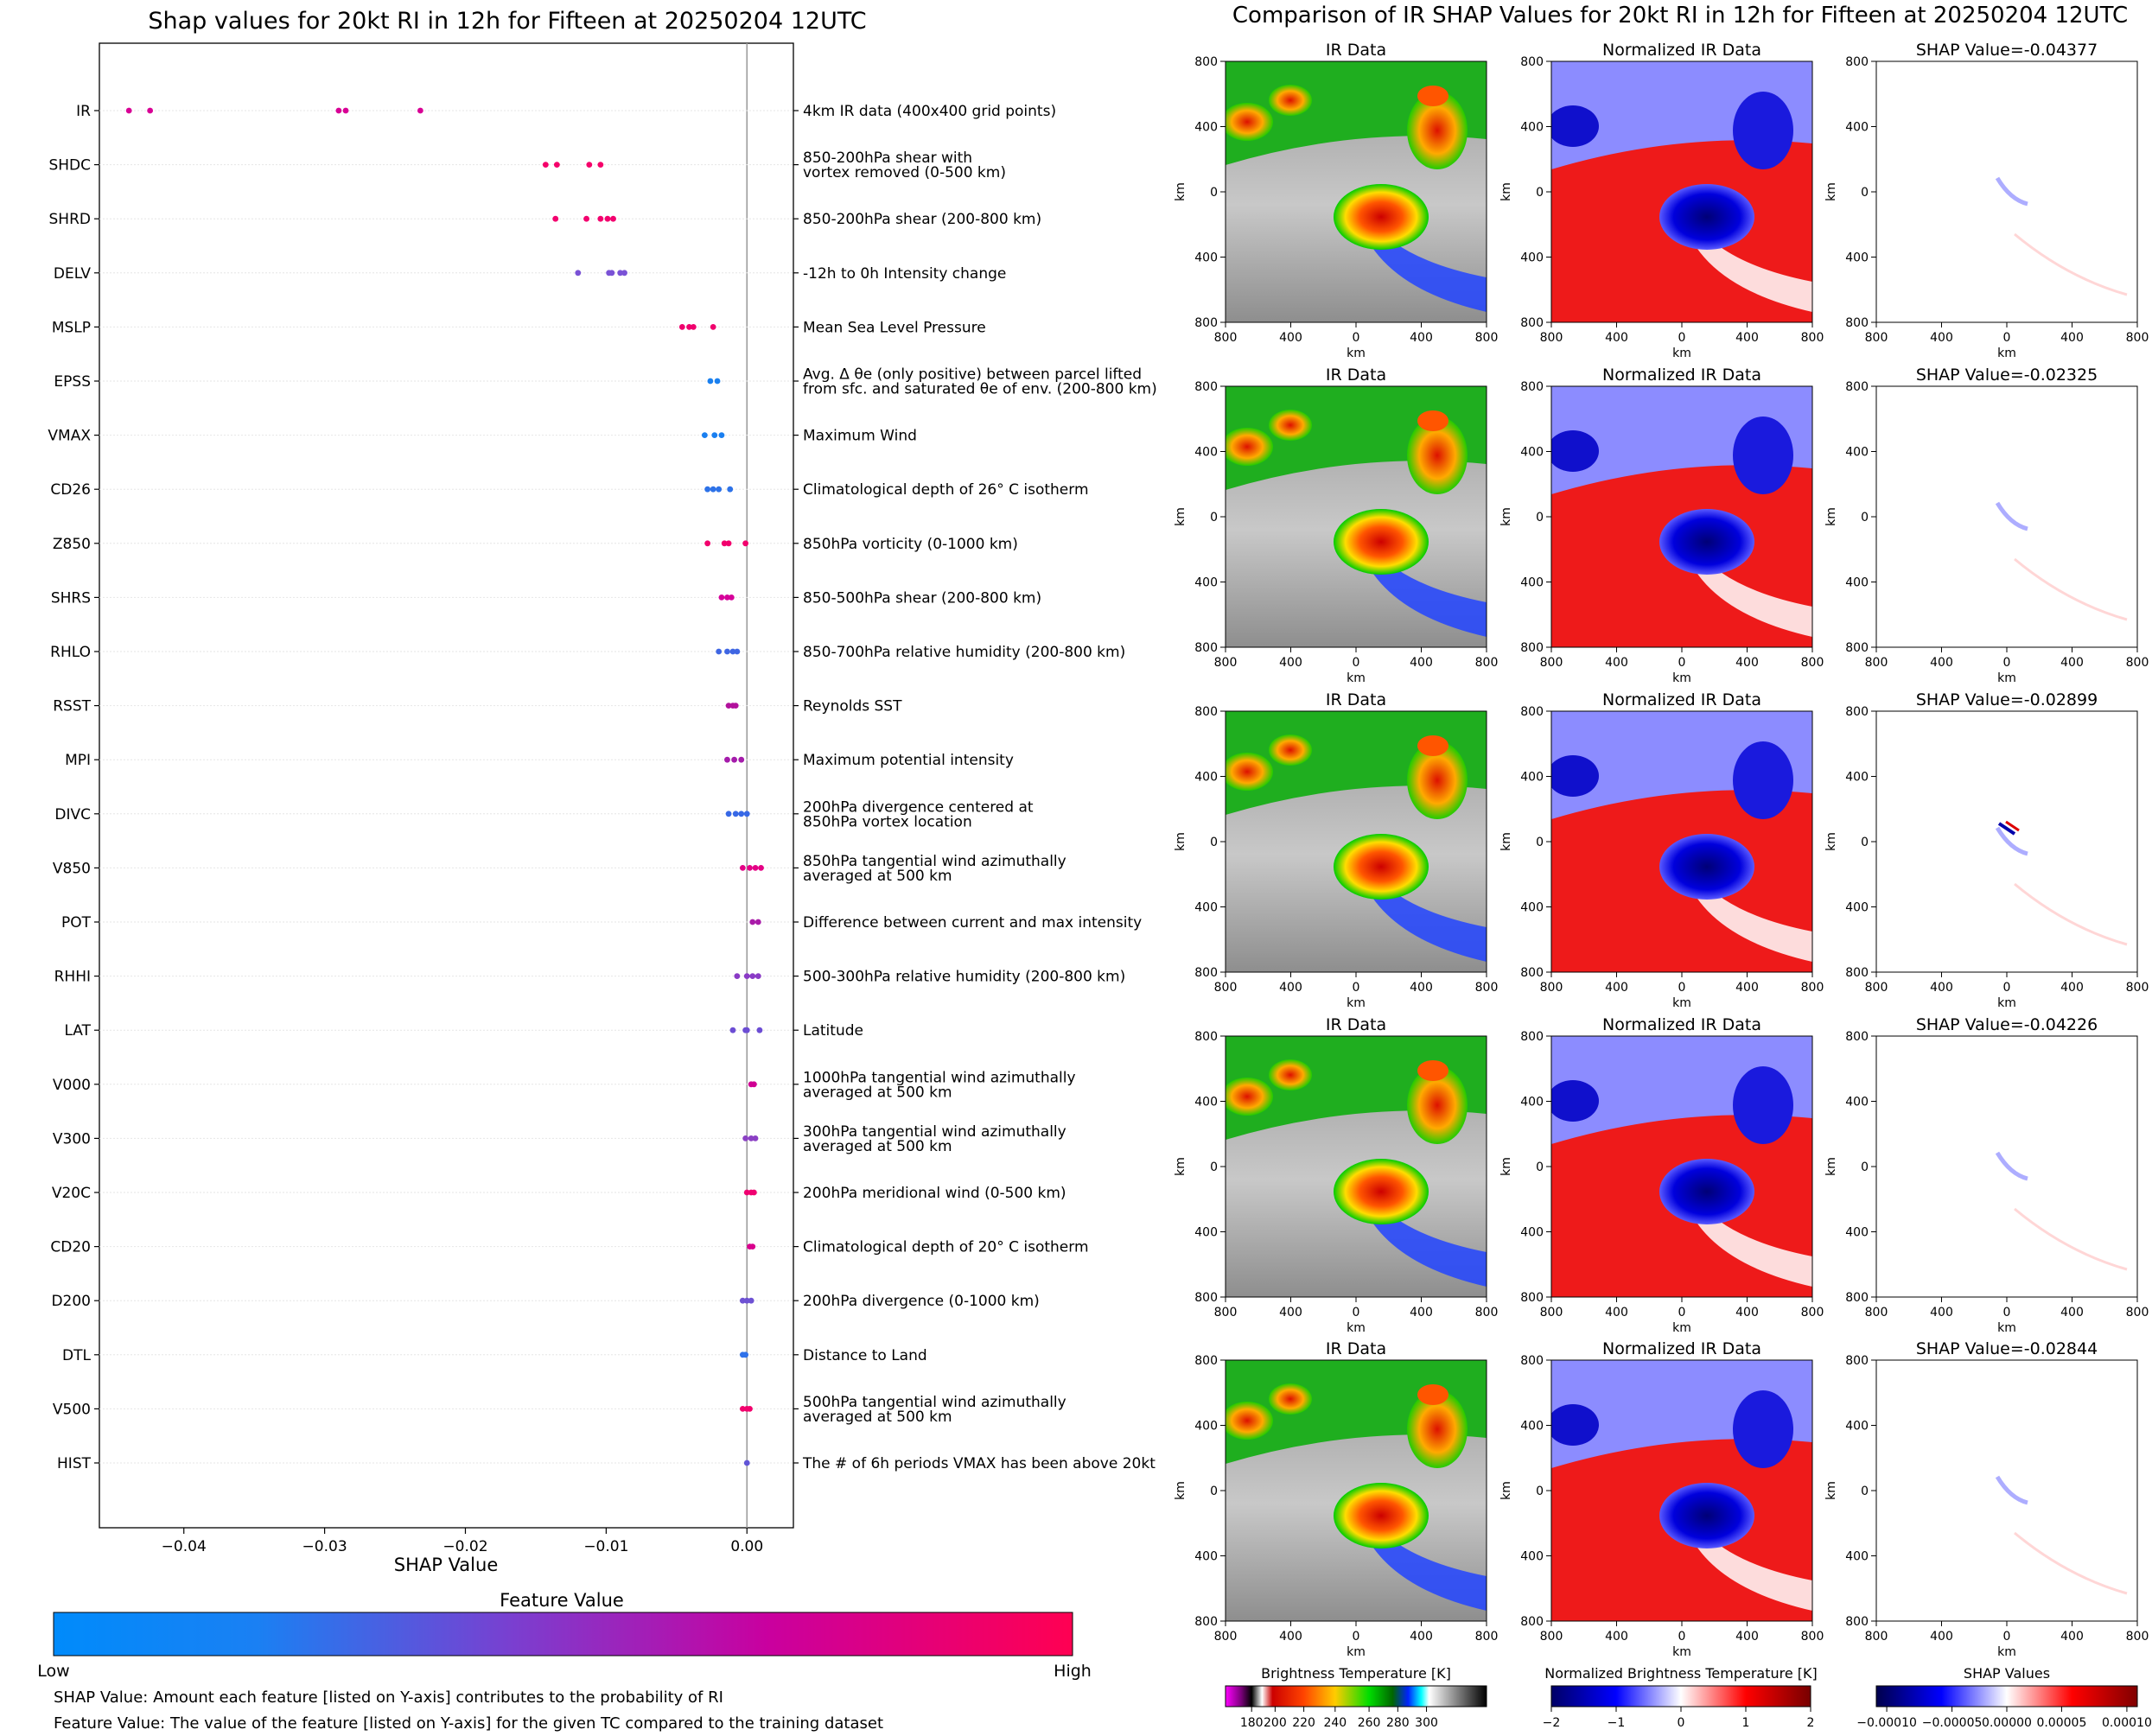 Image resolution: width=2152 pixels, height=1736 pixels. I want to click on feature-label: POT, so click(76, 923).